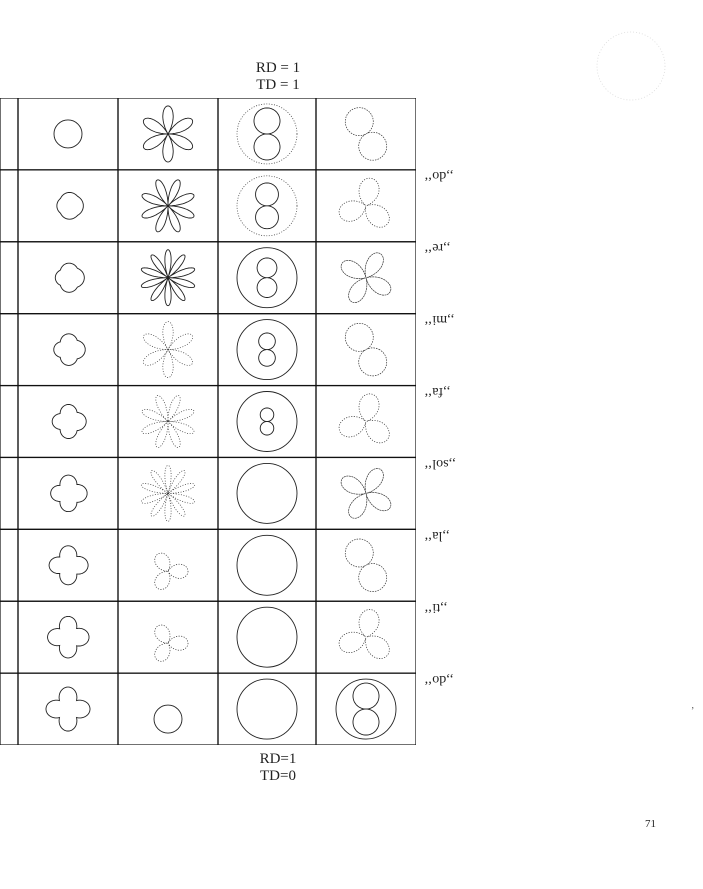 Image resolution: width=703 pixels, height=889 pixels. I want to click on top-caption-rd: RD = 1, so click(278, 68).